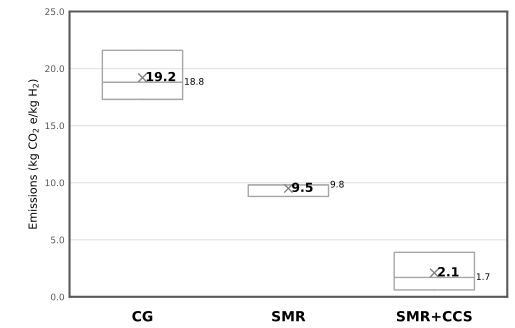 This screenshot has height=328, width=515. What do you see at coordinates (161, 77) in the screenshot?
I see `annotation: 19.2` at bounding box center [161, 77].